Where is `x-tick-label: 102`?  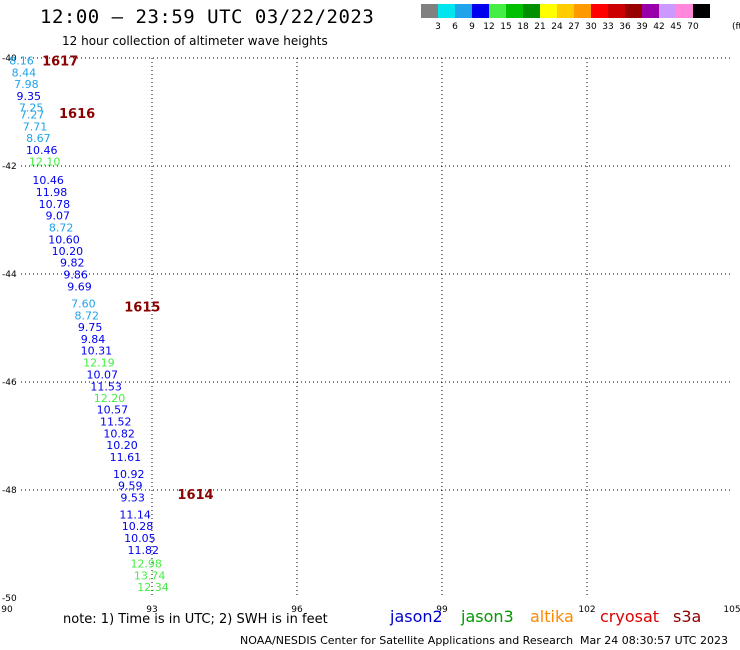 x-tick-label: 102 is located at coordinates (586, 610).